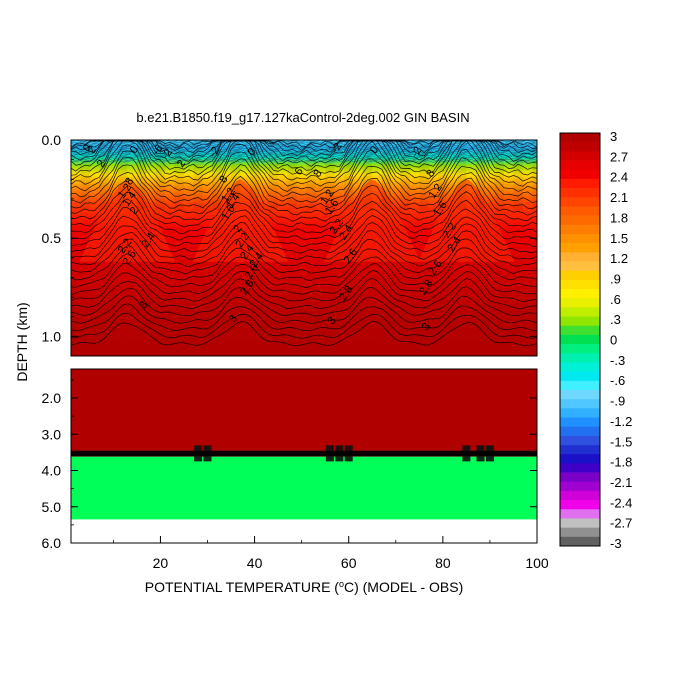 The height and width of the screenshot is (700, 700). What do you see at coordinates (616, 543) in the screenshot?
I see `colorbar-label: -3` at bounding box center [616, 543].